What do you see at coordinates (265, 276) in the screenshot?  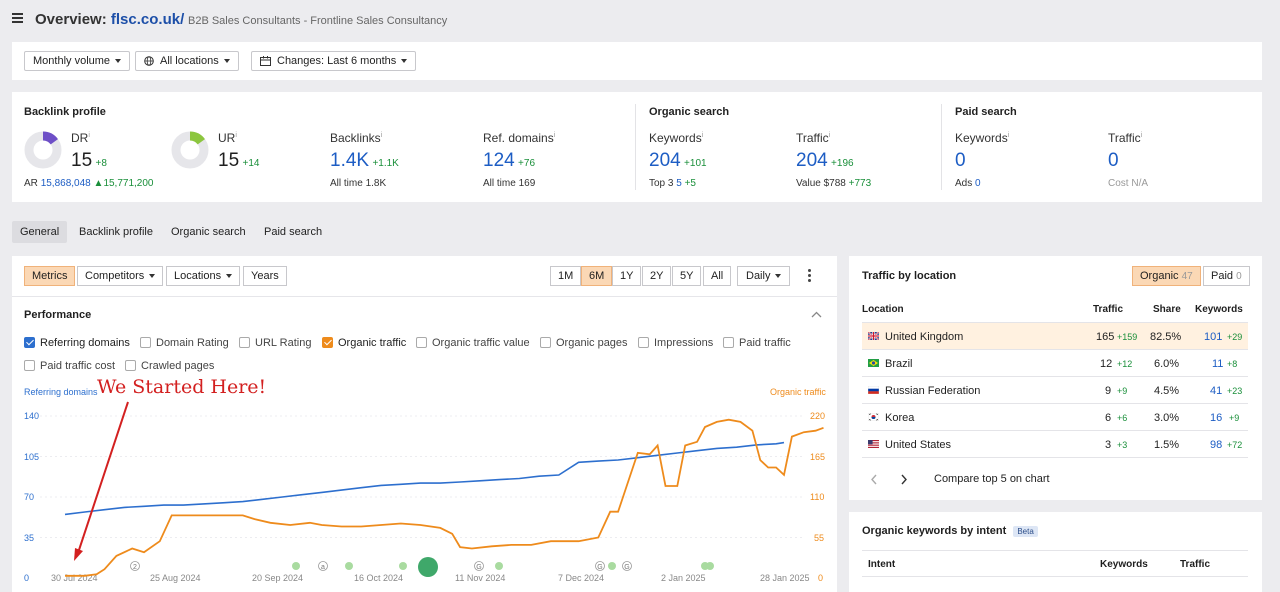 I see `mode-years: Years` at bounding box center [265, 276].